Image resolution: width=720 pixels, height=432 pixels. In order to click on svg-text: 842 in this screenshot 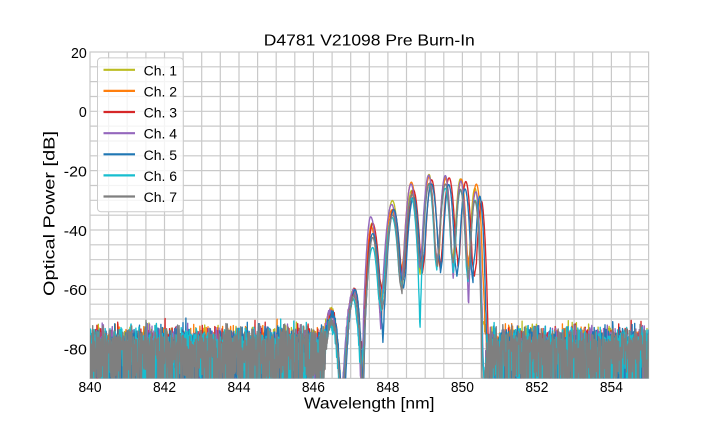, I will do `click(164, 387)`.